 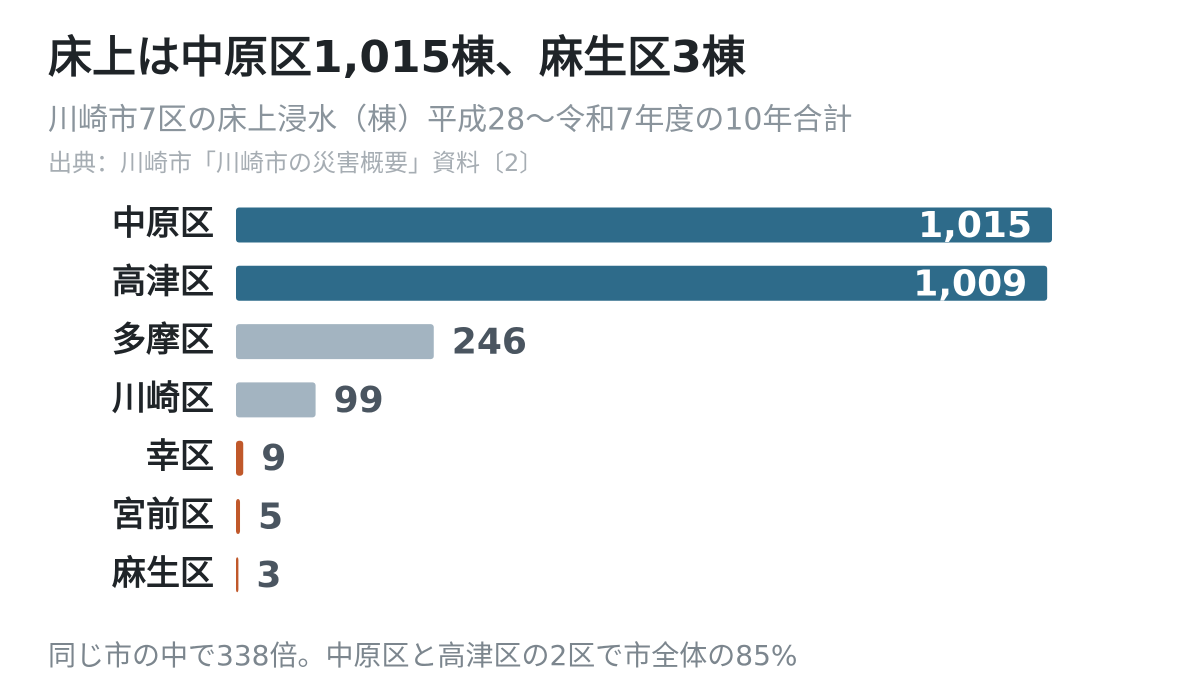 What do you see at coordinates (163, 573) in the screenshot?
I see `category-label: 麻生区` at bounding box center [163, 573].